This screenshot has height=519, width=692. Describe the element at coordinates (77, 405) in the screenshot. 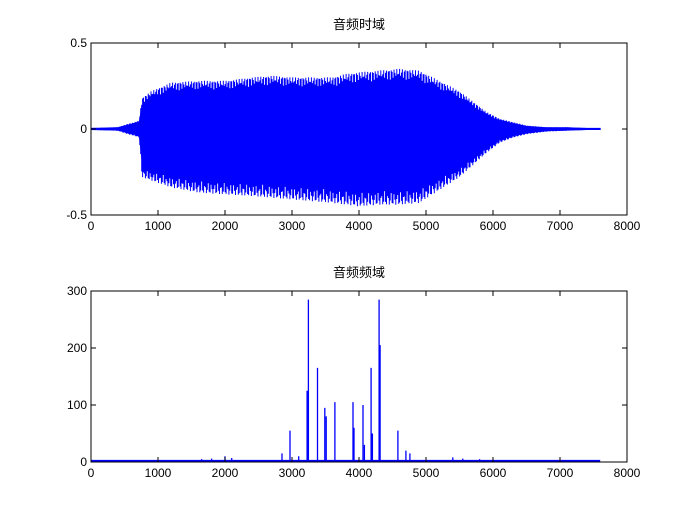

I see `y-tick-label: 100` at that location.